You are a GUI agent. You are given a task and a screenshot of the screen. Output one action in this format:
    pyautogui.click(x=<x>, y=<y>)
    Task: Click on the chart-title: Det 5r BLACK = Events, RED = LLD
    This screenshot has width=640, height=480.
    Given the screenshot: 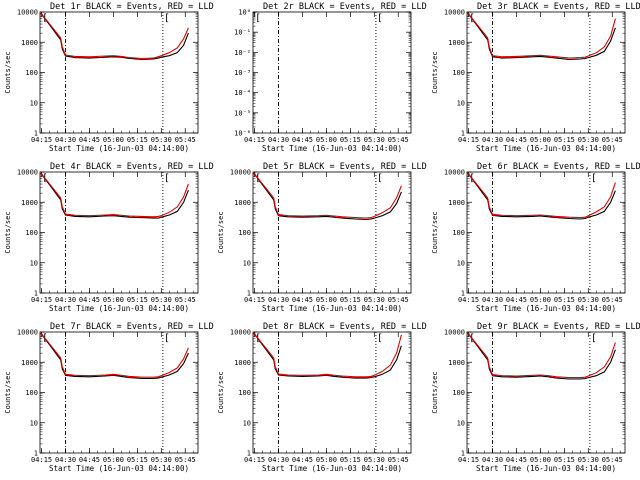 What is the action you would take?
    pyautogui.click(x=345, y=167)
    